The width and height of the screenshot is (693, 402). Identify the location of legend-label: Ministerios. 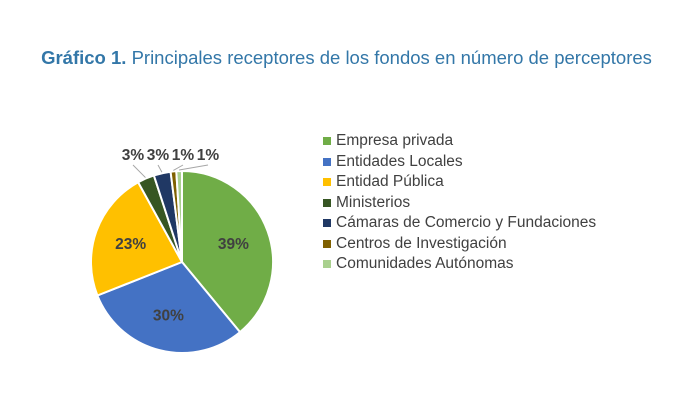
(373, 202).